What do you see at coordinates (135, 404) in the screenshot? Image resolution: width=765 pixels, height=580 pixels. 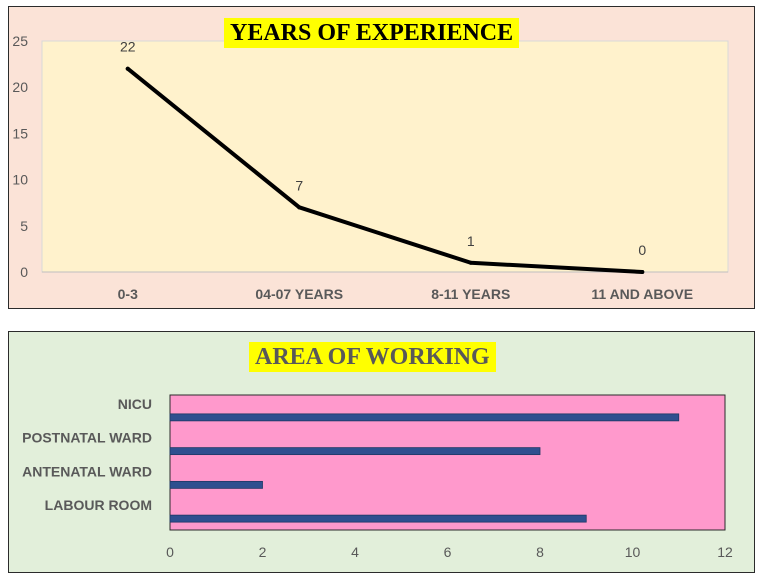 I see `y-category-label: NICU` at bounding box center [135, 404].